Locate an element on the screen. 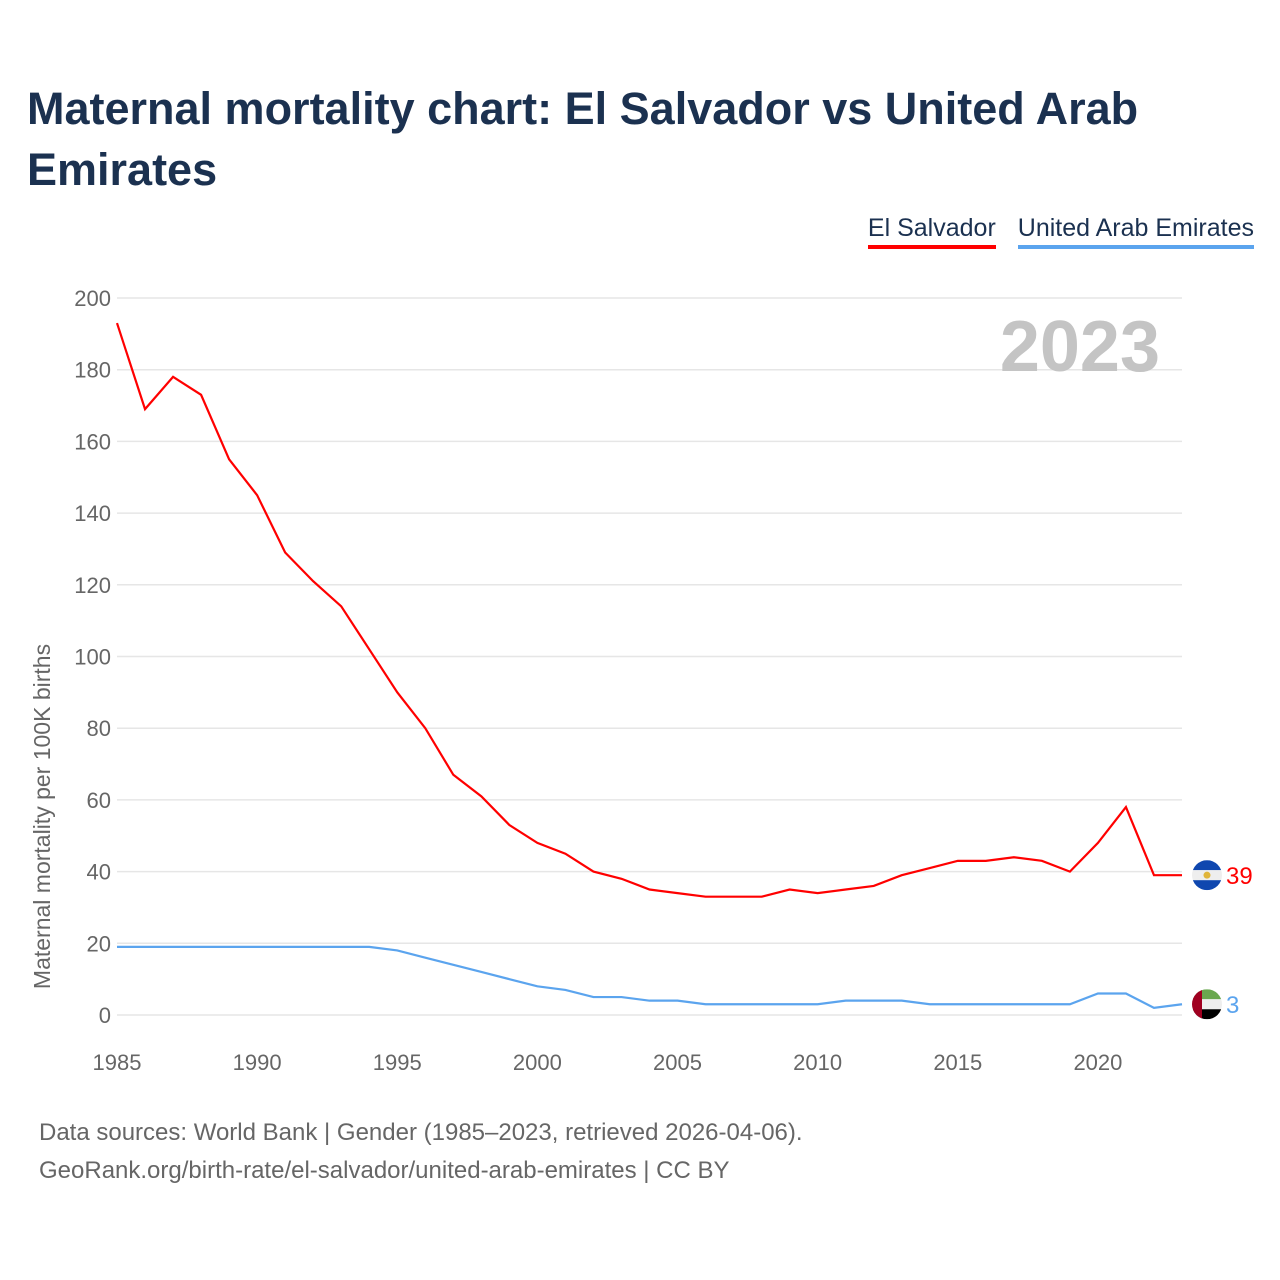 This screenshot has width=1280, height=1280. y-tick-label: 120 is located at coordinates (92, 585).